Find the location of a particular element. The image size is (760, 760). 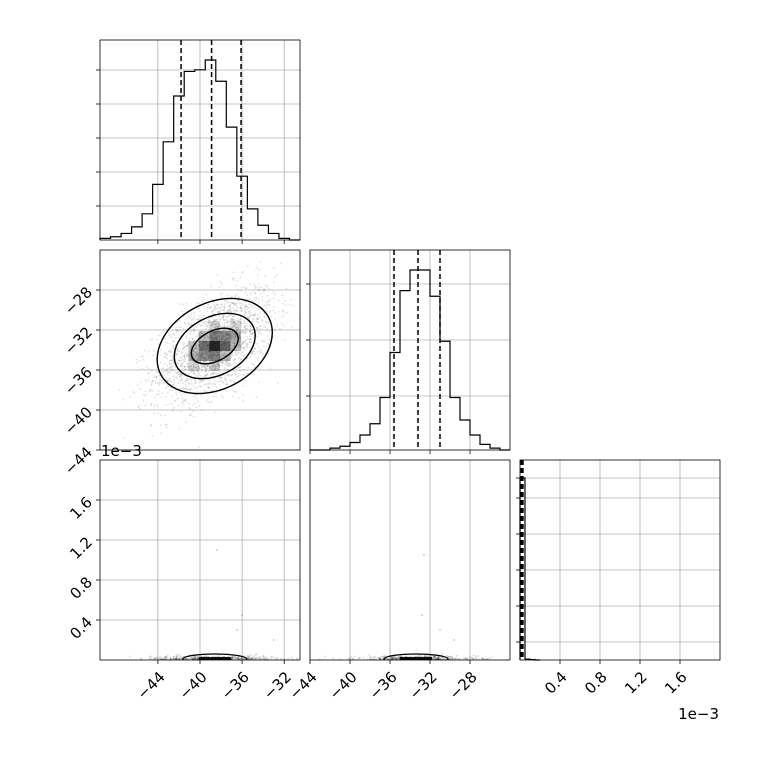

hist-param1-panel is located at coordinates (198, 141).